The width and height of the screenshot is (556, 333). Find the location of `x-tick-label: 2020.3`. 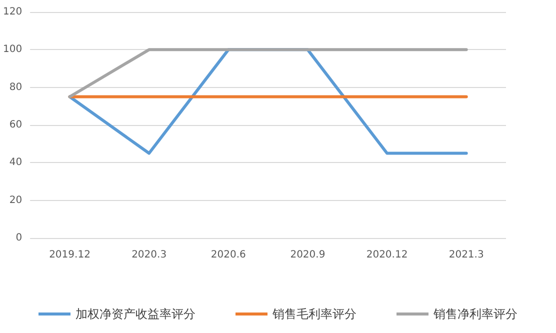

x-tick-label: 2020.3 is located at coordinates (149, 255).